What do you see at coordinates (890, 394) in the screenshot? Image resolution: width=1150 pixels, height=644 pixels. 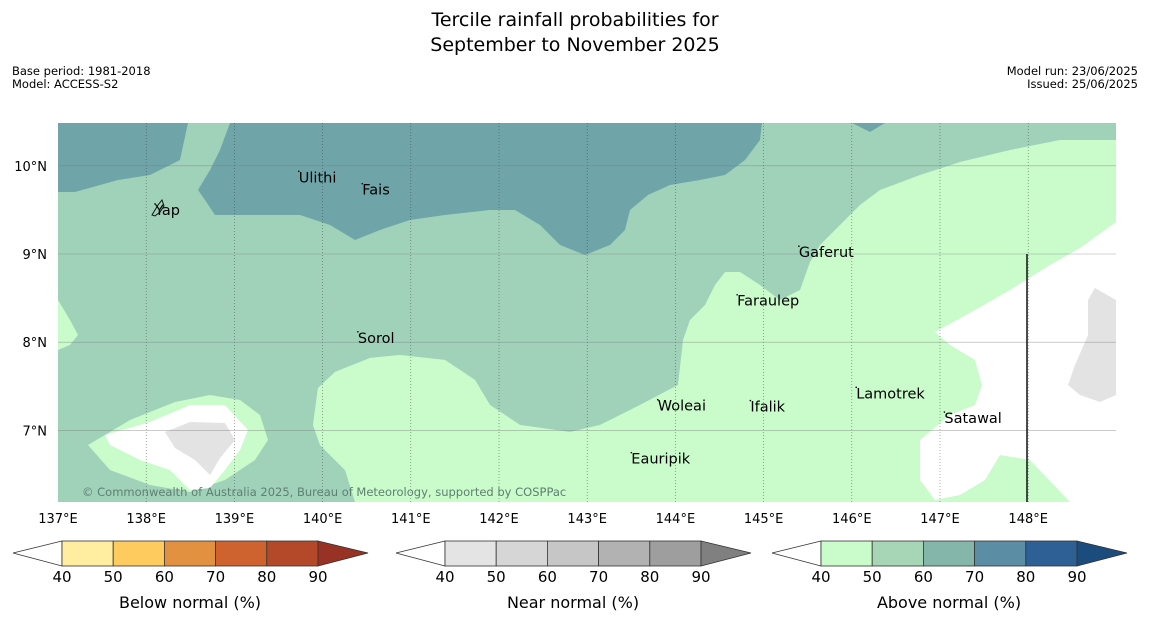 I see `place-label: Lamotrek` at bounding box center [890, 394].